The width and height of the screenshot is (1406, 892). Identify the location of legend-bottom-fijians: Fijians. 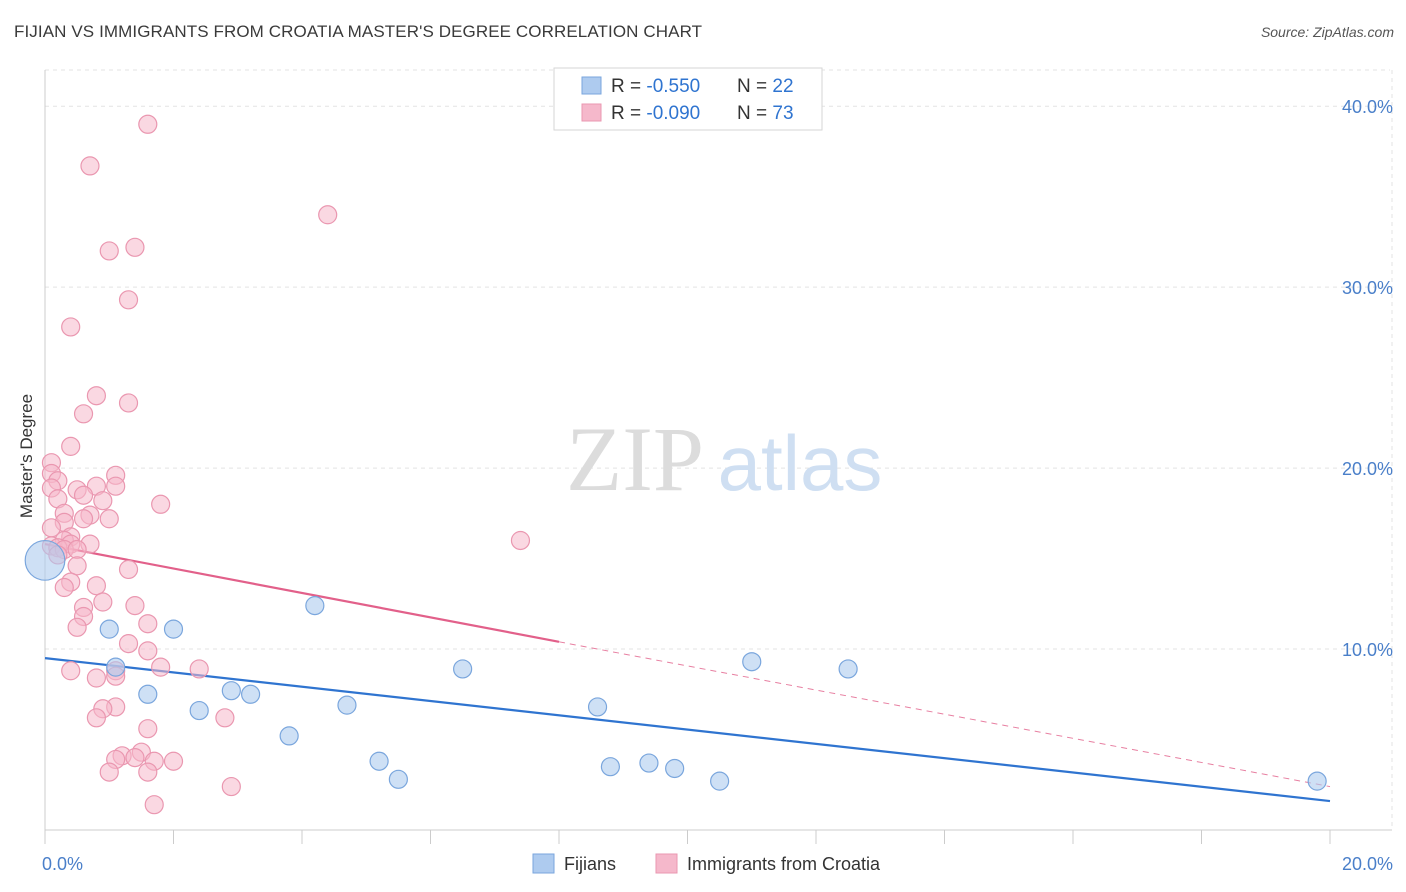
(590, 864).